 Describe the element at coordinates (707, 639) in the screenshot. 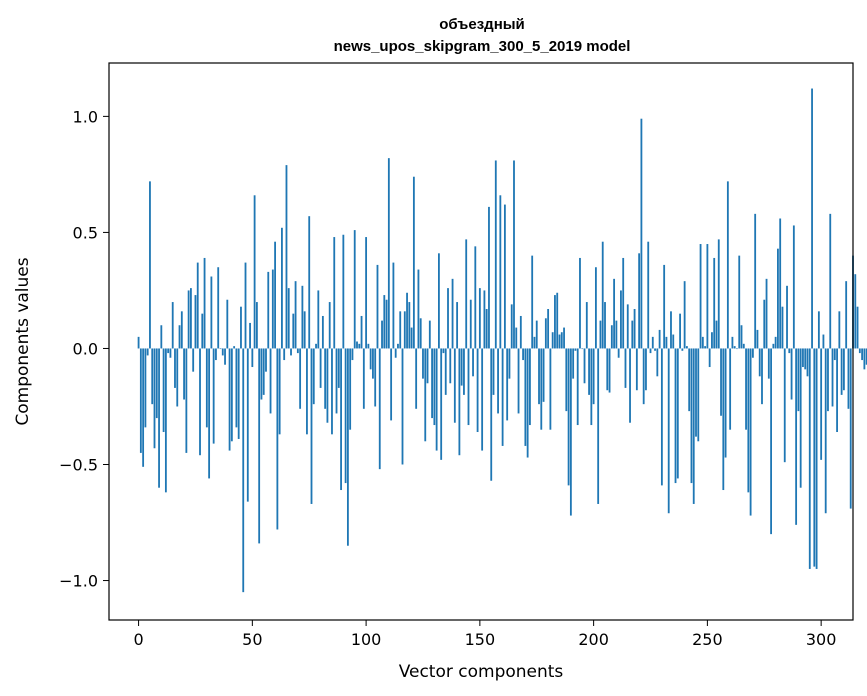

I see `x-tick-label: 250` at that location.